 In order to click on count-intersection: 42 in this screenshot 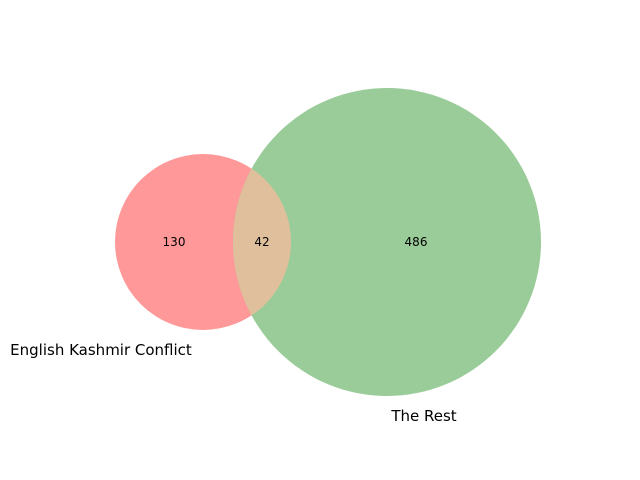, I will do `click(261, 242)`.